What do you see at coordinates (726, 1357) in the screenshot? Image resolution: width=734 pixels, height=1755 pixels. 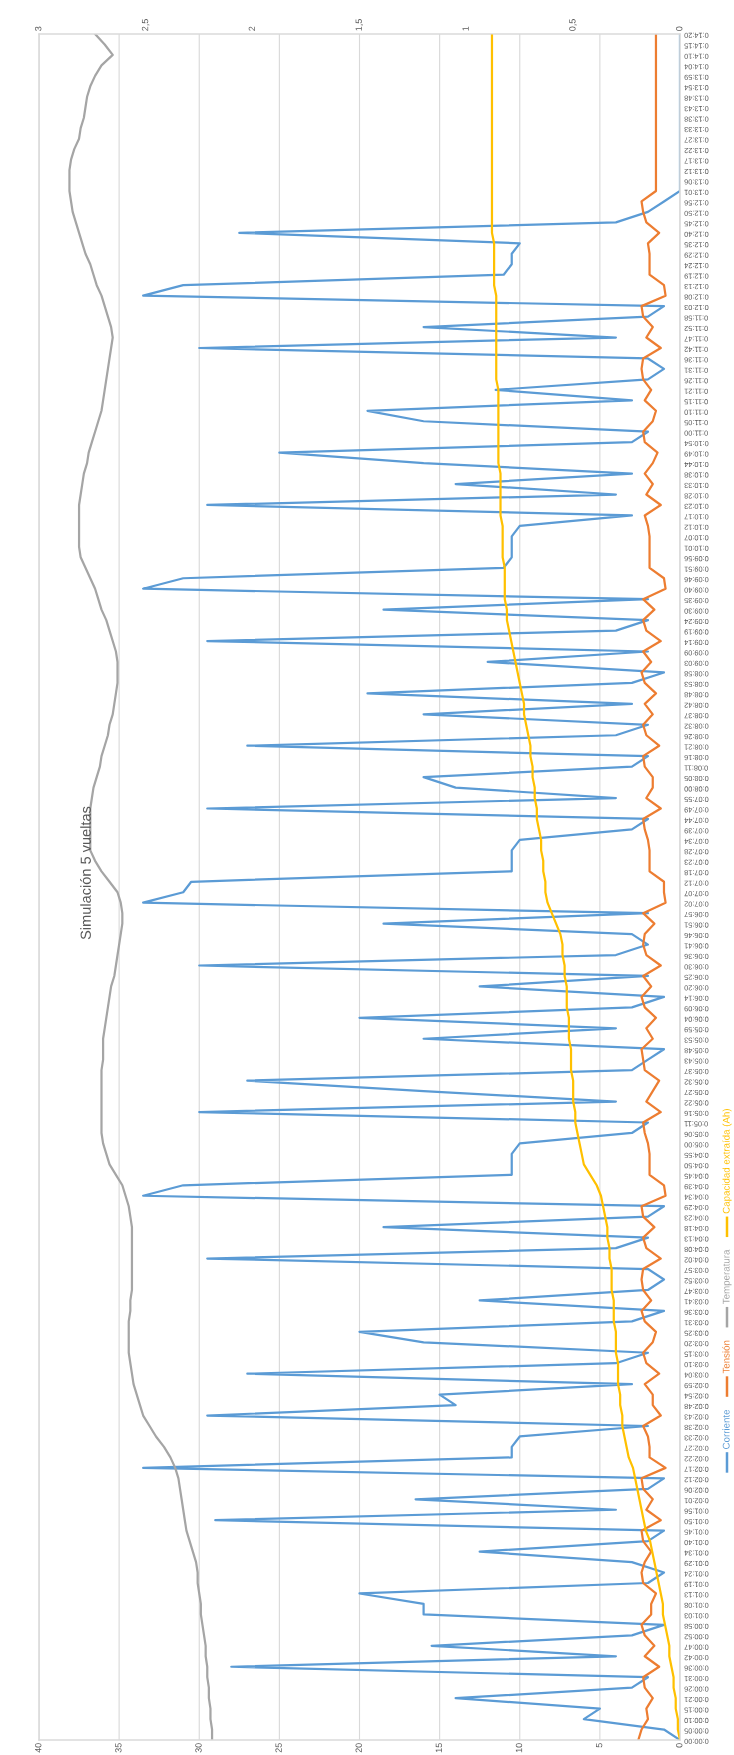 I see `text: Tensión` at bounding box center [726, 1357].